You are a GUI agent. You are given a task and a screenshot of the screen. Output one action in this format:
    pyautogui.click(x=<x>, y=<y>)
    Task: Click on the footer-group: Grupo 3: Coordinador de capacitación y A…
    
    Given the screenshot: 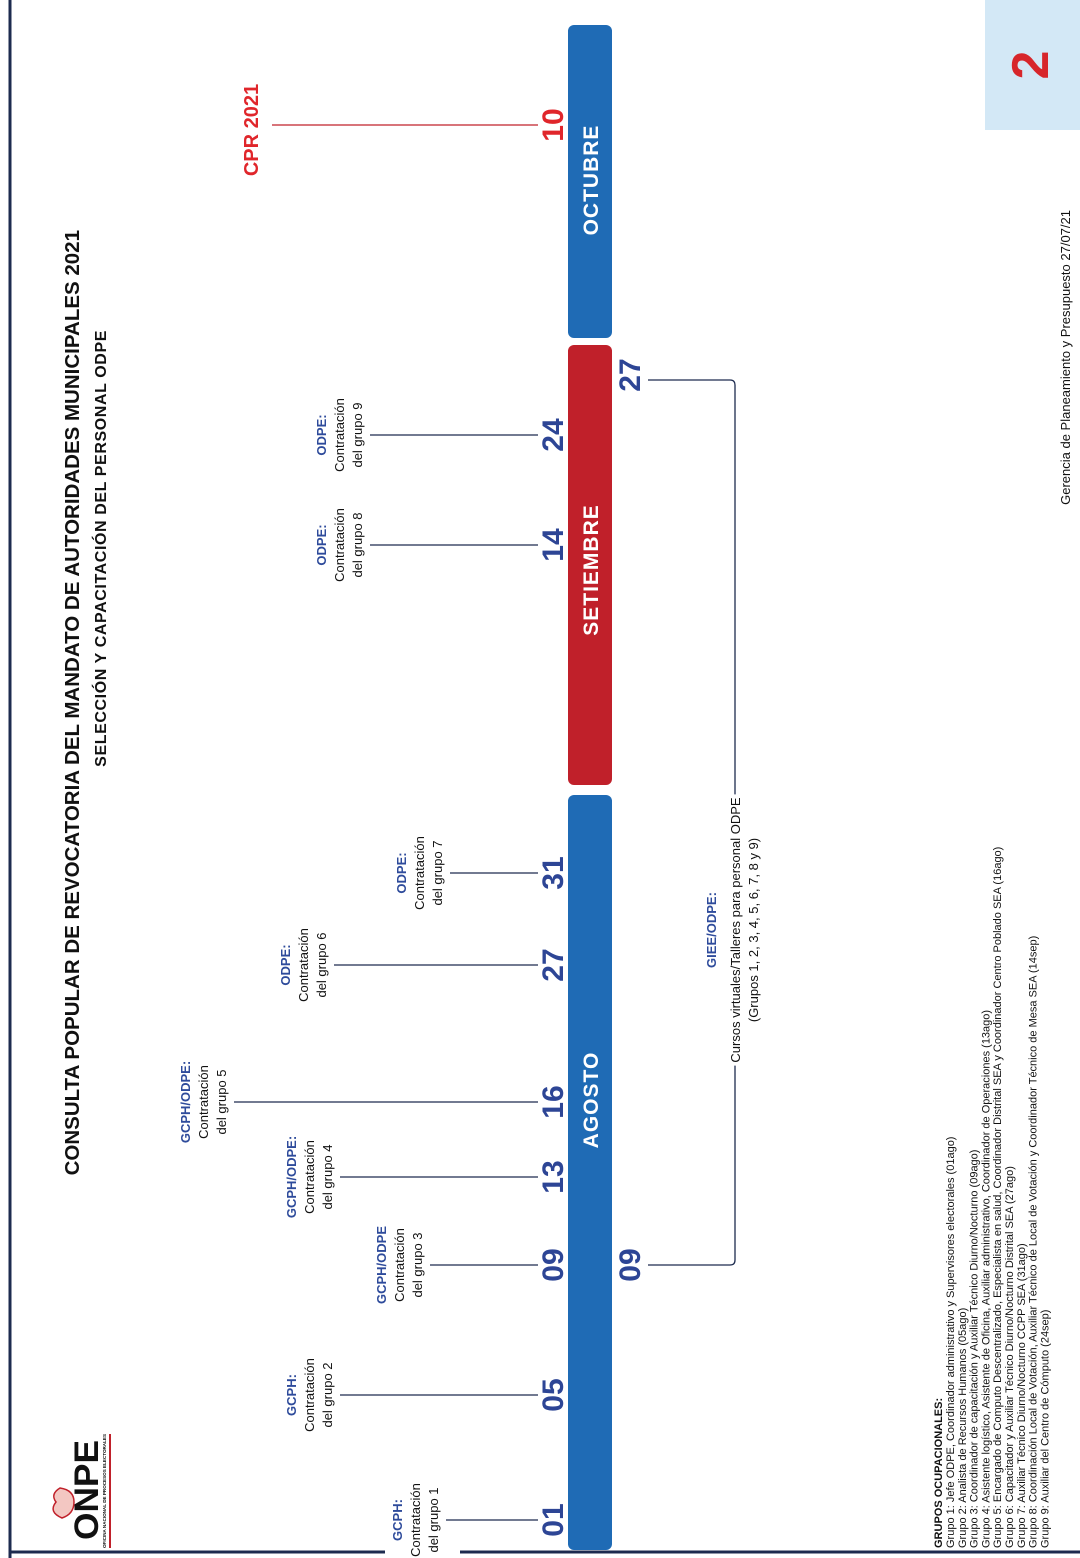 What is the action you would take?
    pyautogui.click(x=975, y=1349)
    